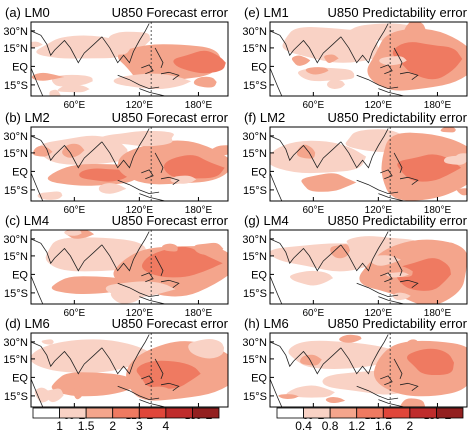 This screenshot has width=474, height=430. Describe the element at coordinates (398, 117) in the screenshot. I see `panel-title: U850 Predictability error` at that location.